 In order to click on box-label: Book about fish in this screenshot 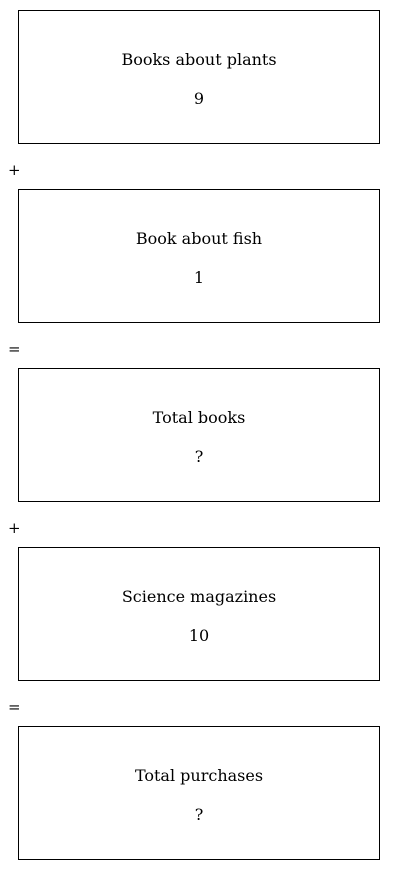, I will do `click(199, 238)`.